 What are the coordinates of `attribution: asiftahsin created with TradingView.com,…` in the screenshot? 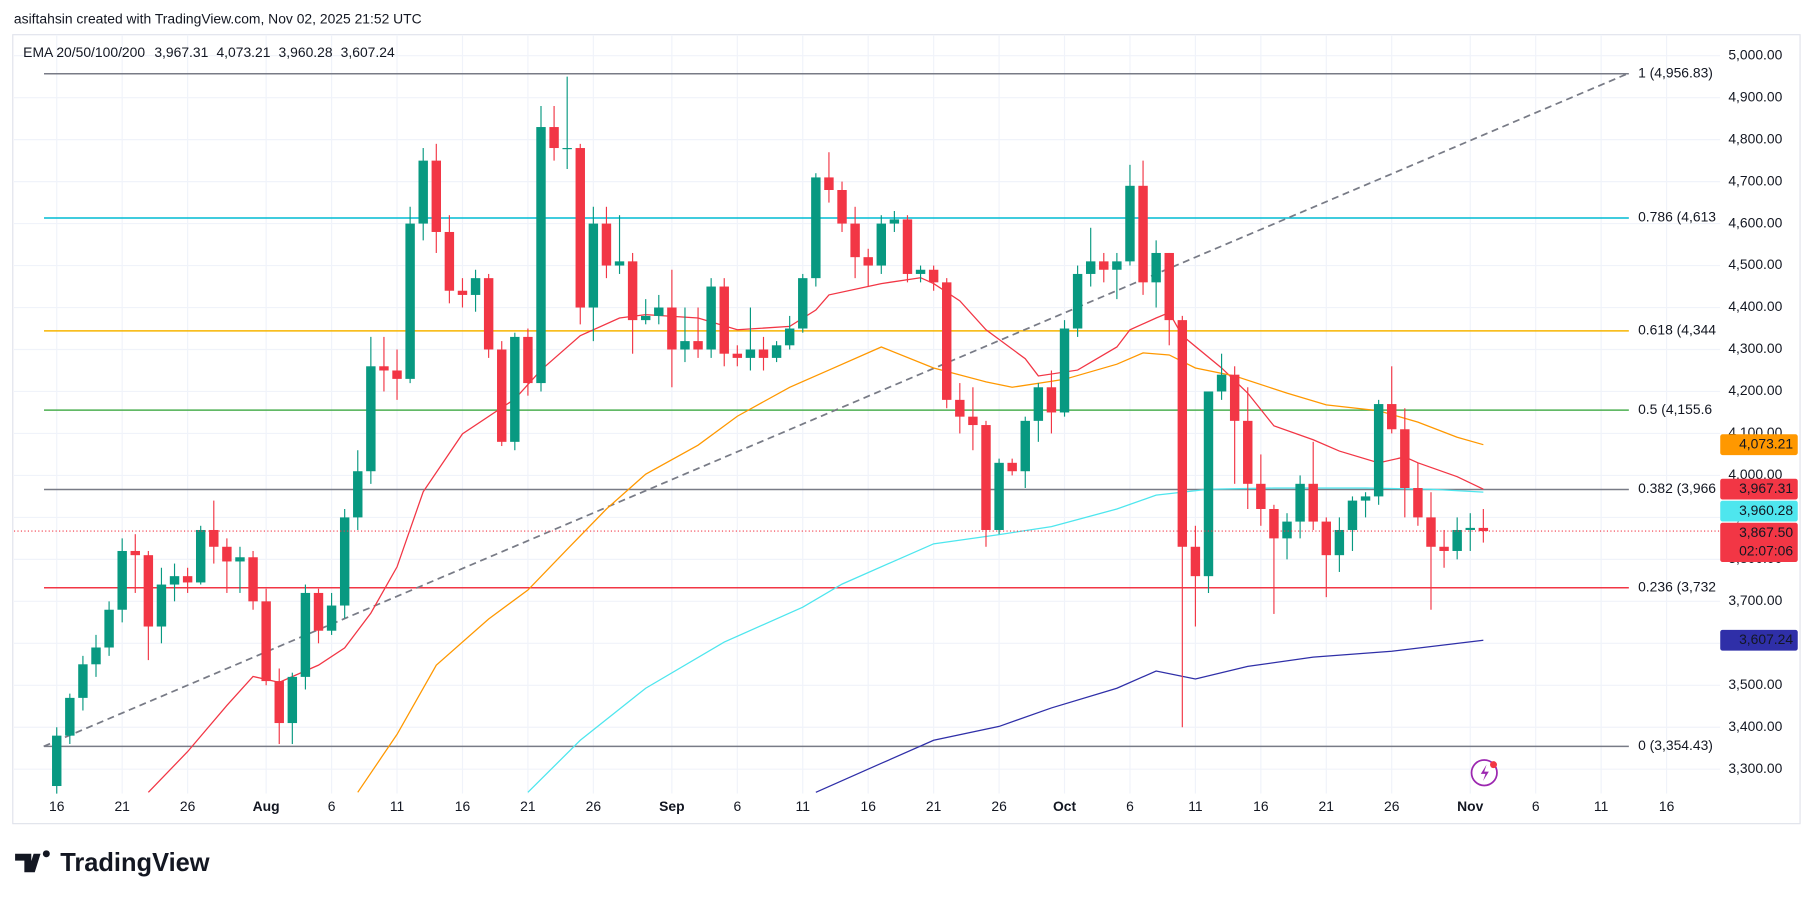 It's located at (218, 18).